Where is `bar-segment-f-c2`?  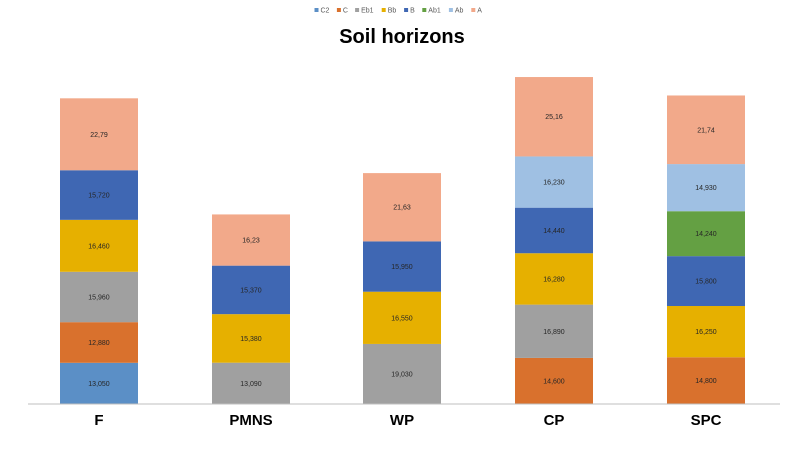
bar-segment-f-c2 is located at coordinates (99, 383).